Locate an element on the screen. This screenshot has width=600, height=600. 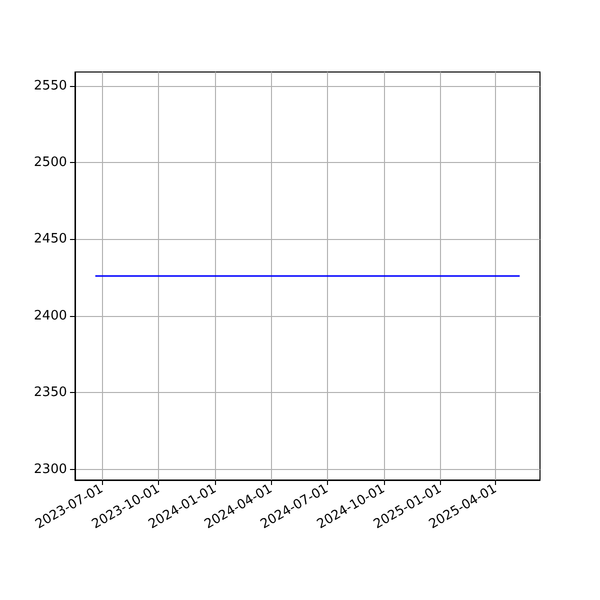
y-tick-label: 2550 is located at coordinates (50, 86).